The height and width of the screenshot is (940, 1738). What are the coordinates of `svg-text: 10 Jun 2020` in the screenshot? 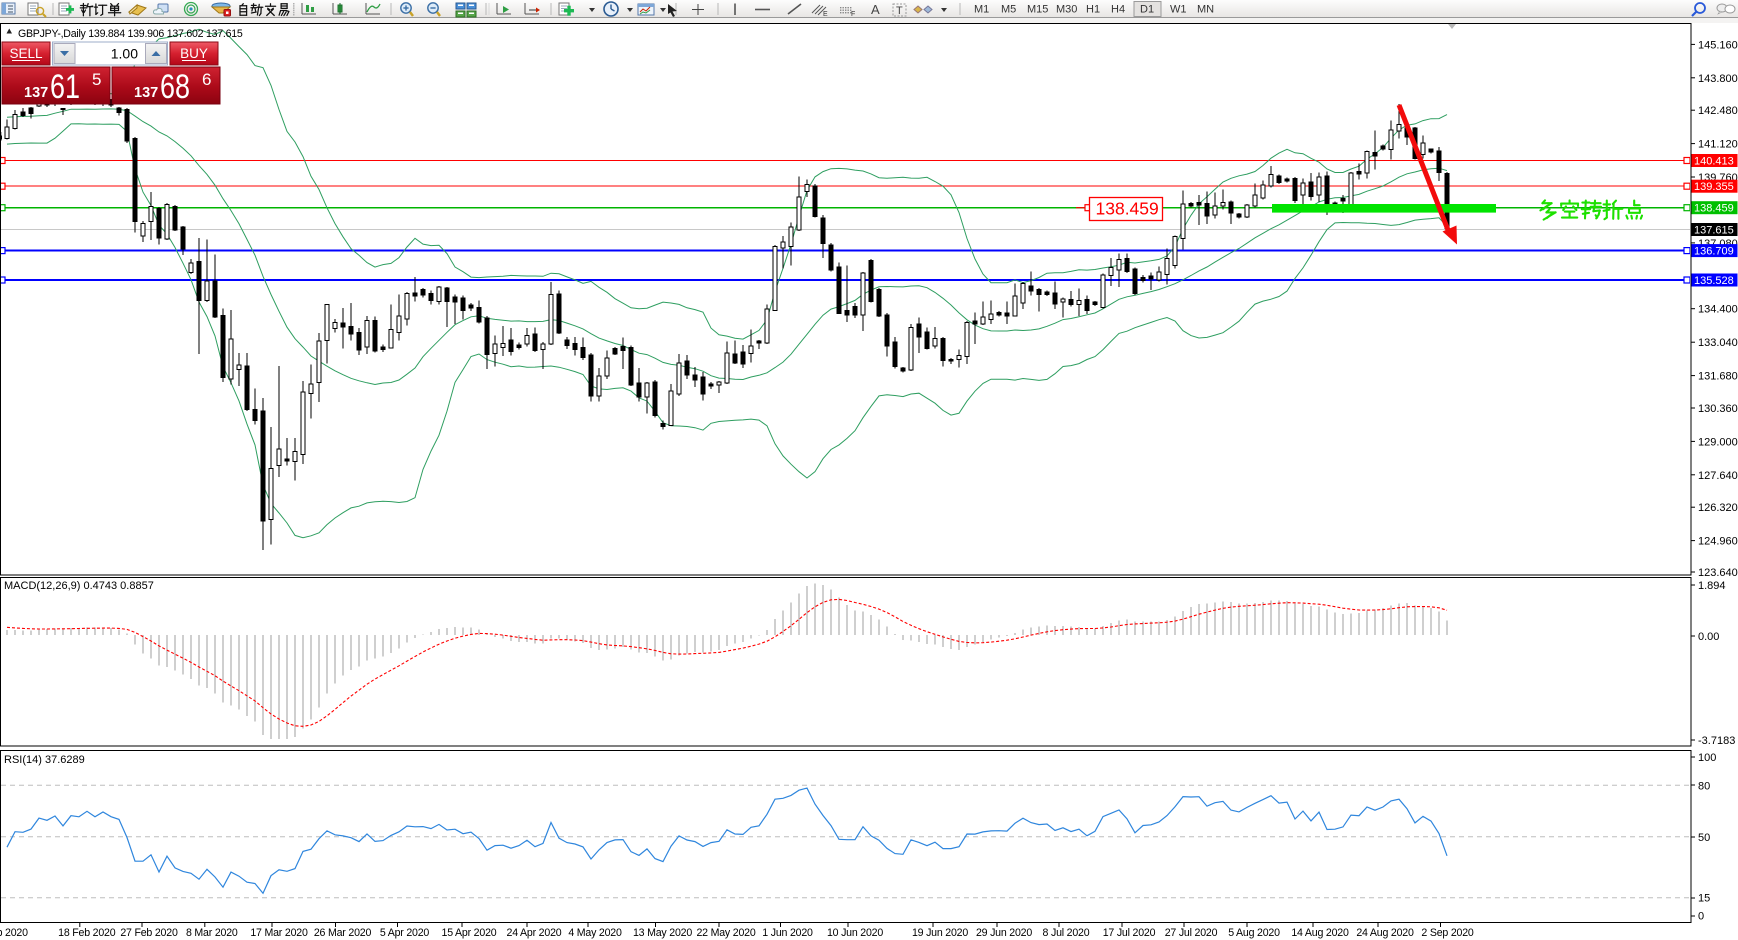 It's located at (855, 933).